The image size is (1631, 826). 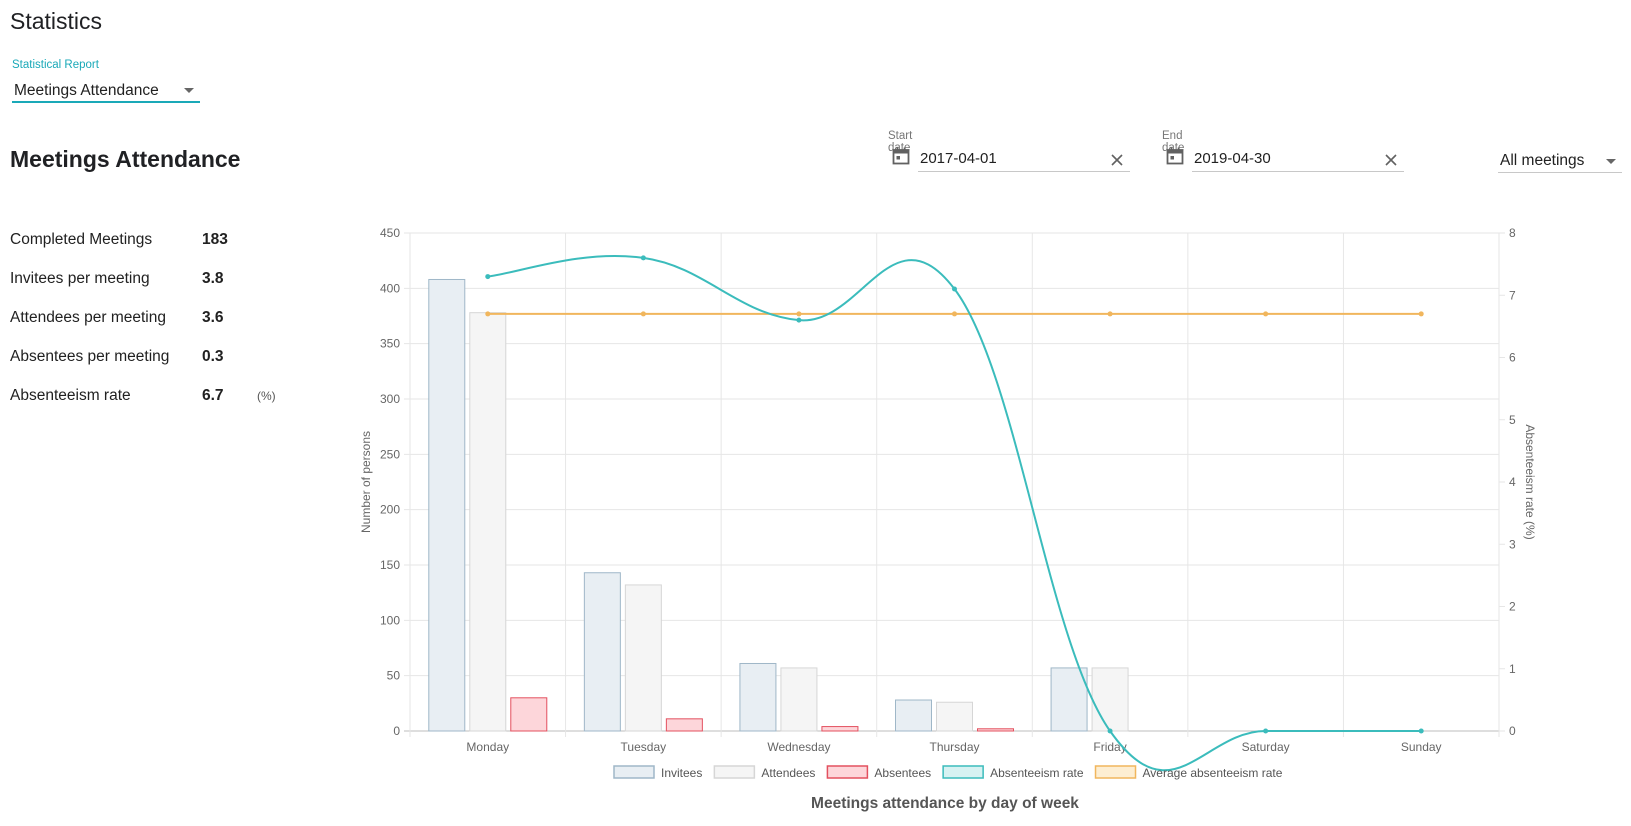 I want to click on legend-label: Average absenteeism rate, so click(x=1213, y=773).